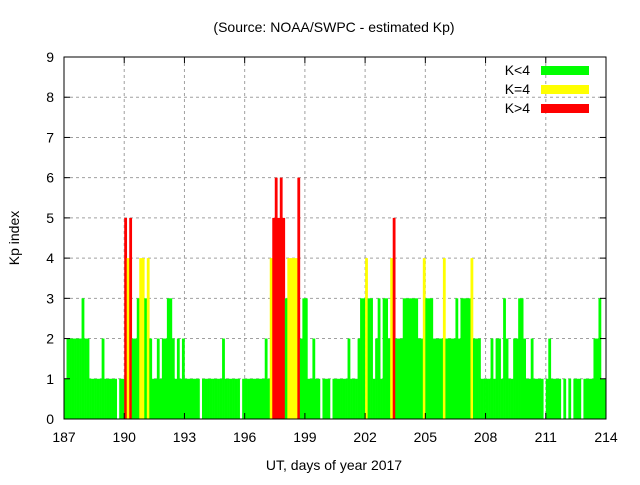 This screenshot has height=485, width=640. I want to click on x-axis-label: UT, days of year 2017, so click(334, 465).